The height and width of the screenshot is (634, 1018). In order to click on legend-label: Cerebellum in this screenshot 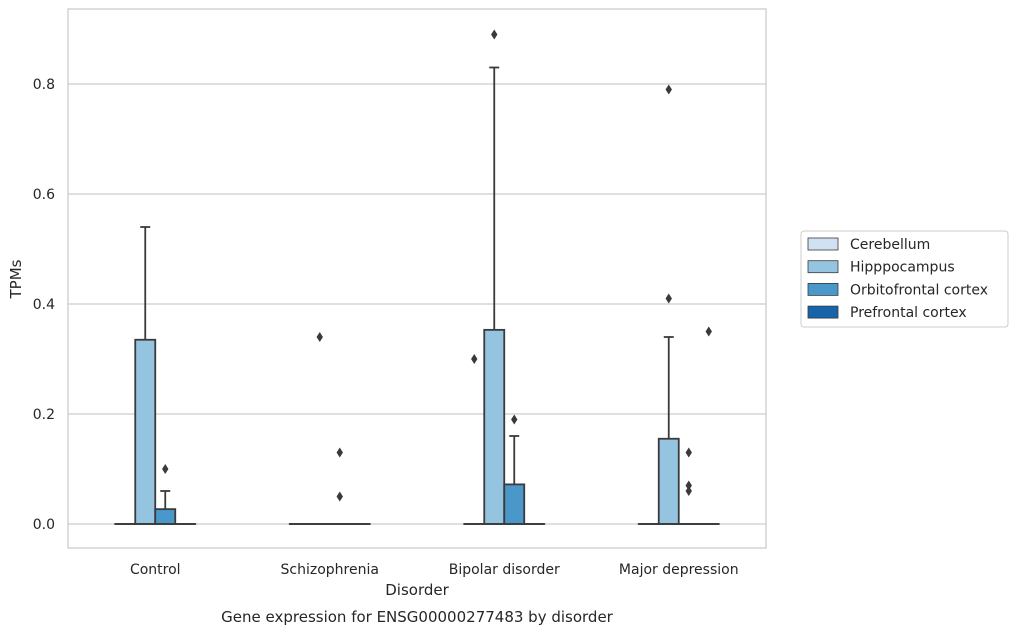, I will do `click(890, 245)`.